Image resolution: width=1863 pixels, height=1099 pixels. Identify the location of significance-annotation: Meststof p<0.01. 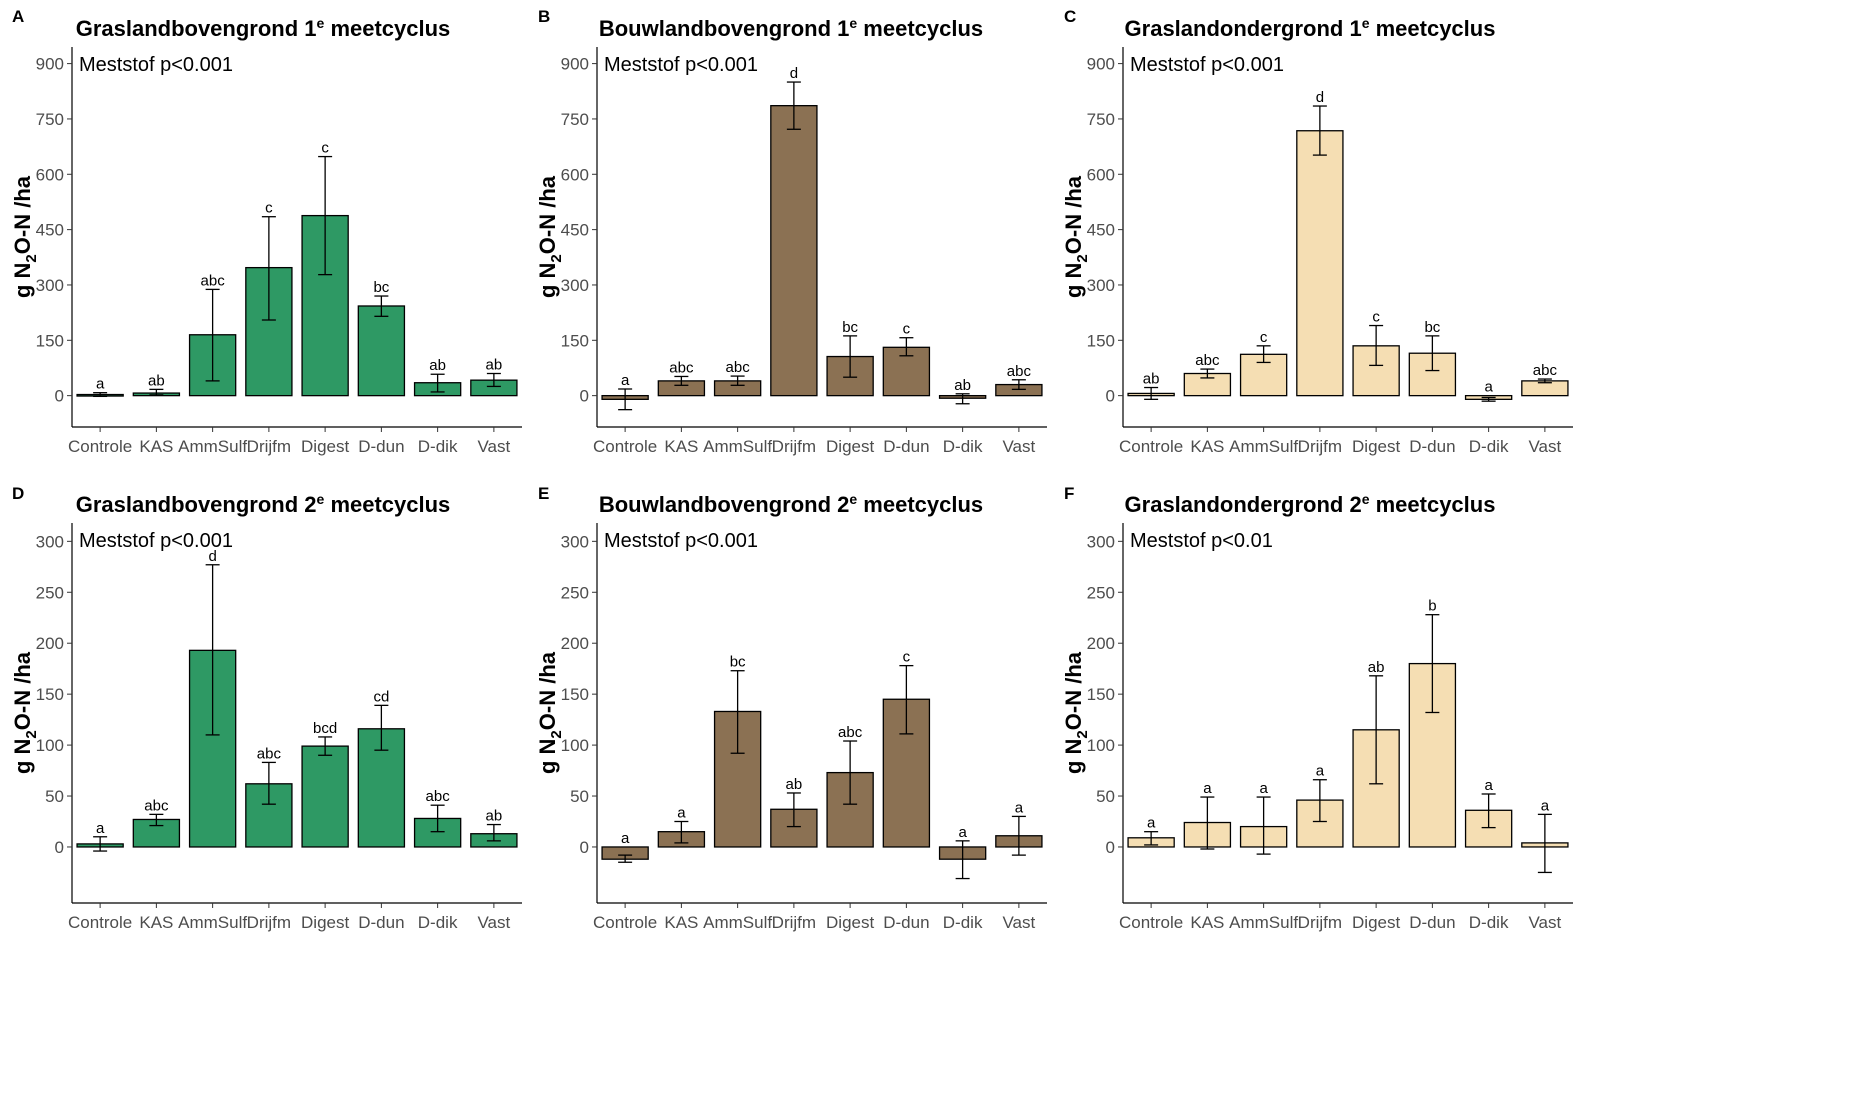
(1201, 541).